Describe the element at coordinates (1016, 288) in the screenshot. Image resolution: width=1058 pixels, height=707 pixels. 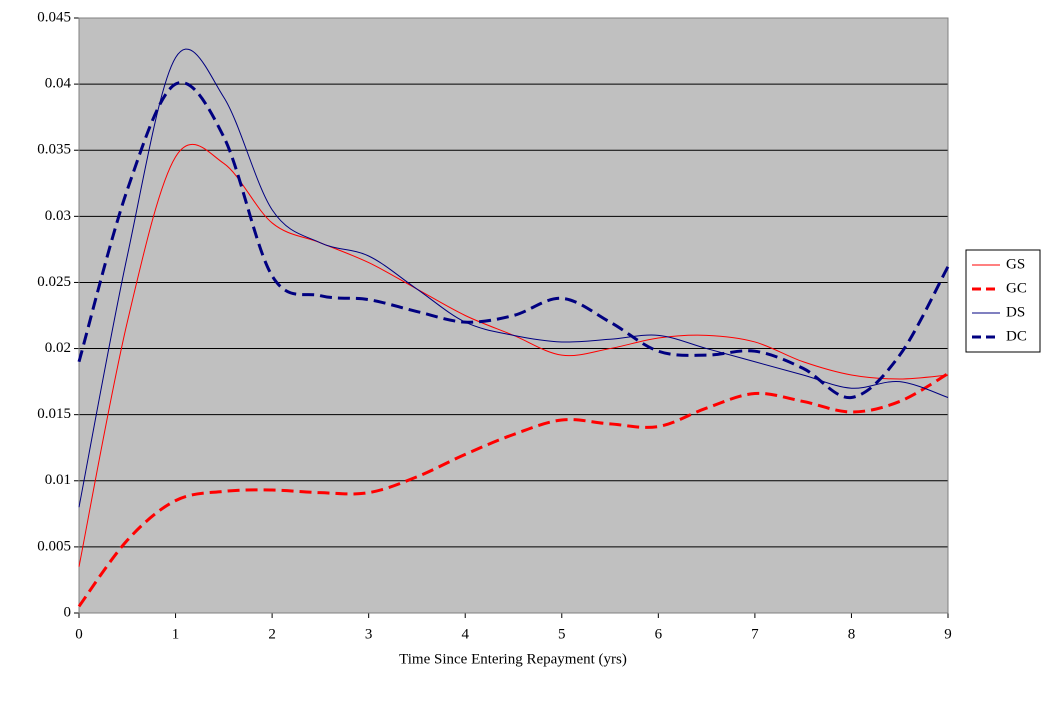
I see `legend-label: GC` at that location.